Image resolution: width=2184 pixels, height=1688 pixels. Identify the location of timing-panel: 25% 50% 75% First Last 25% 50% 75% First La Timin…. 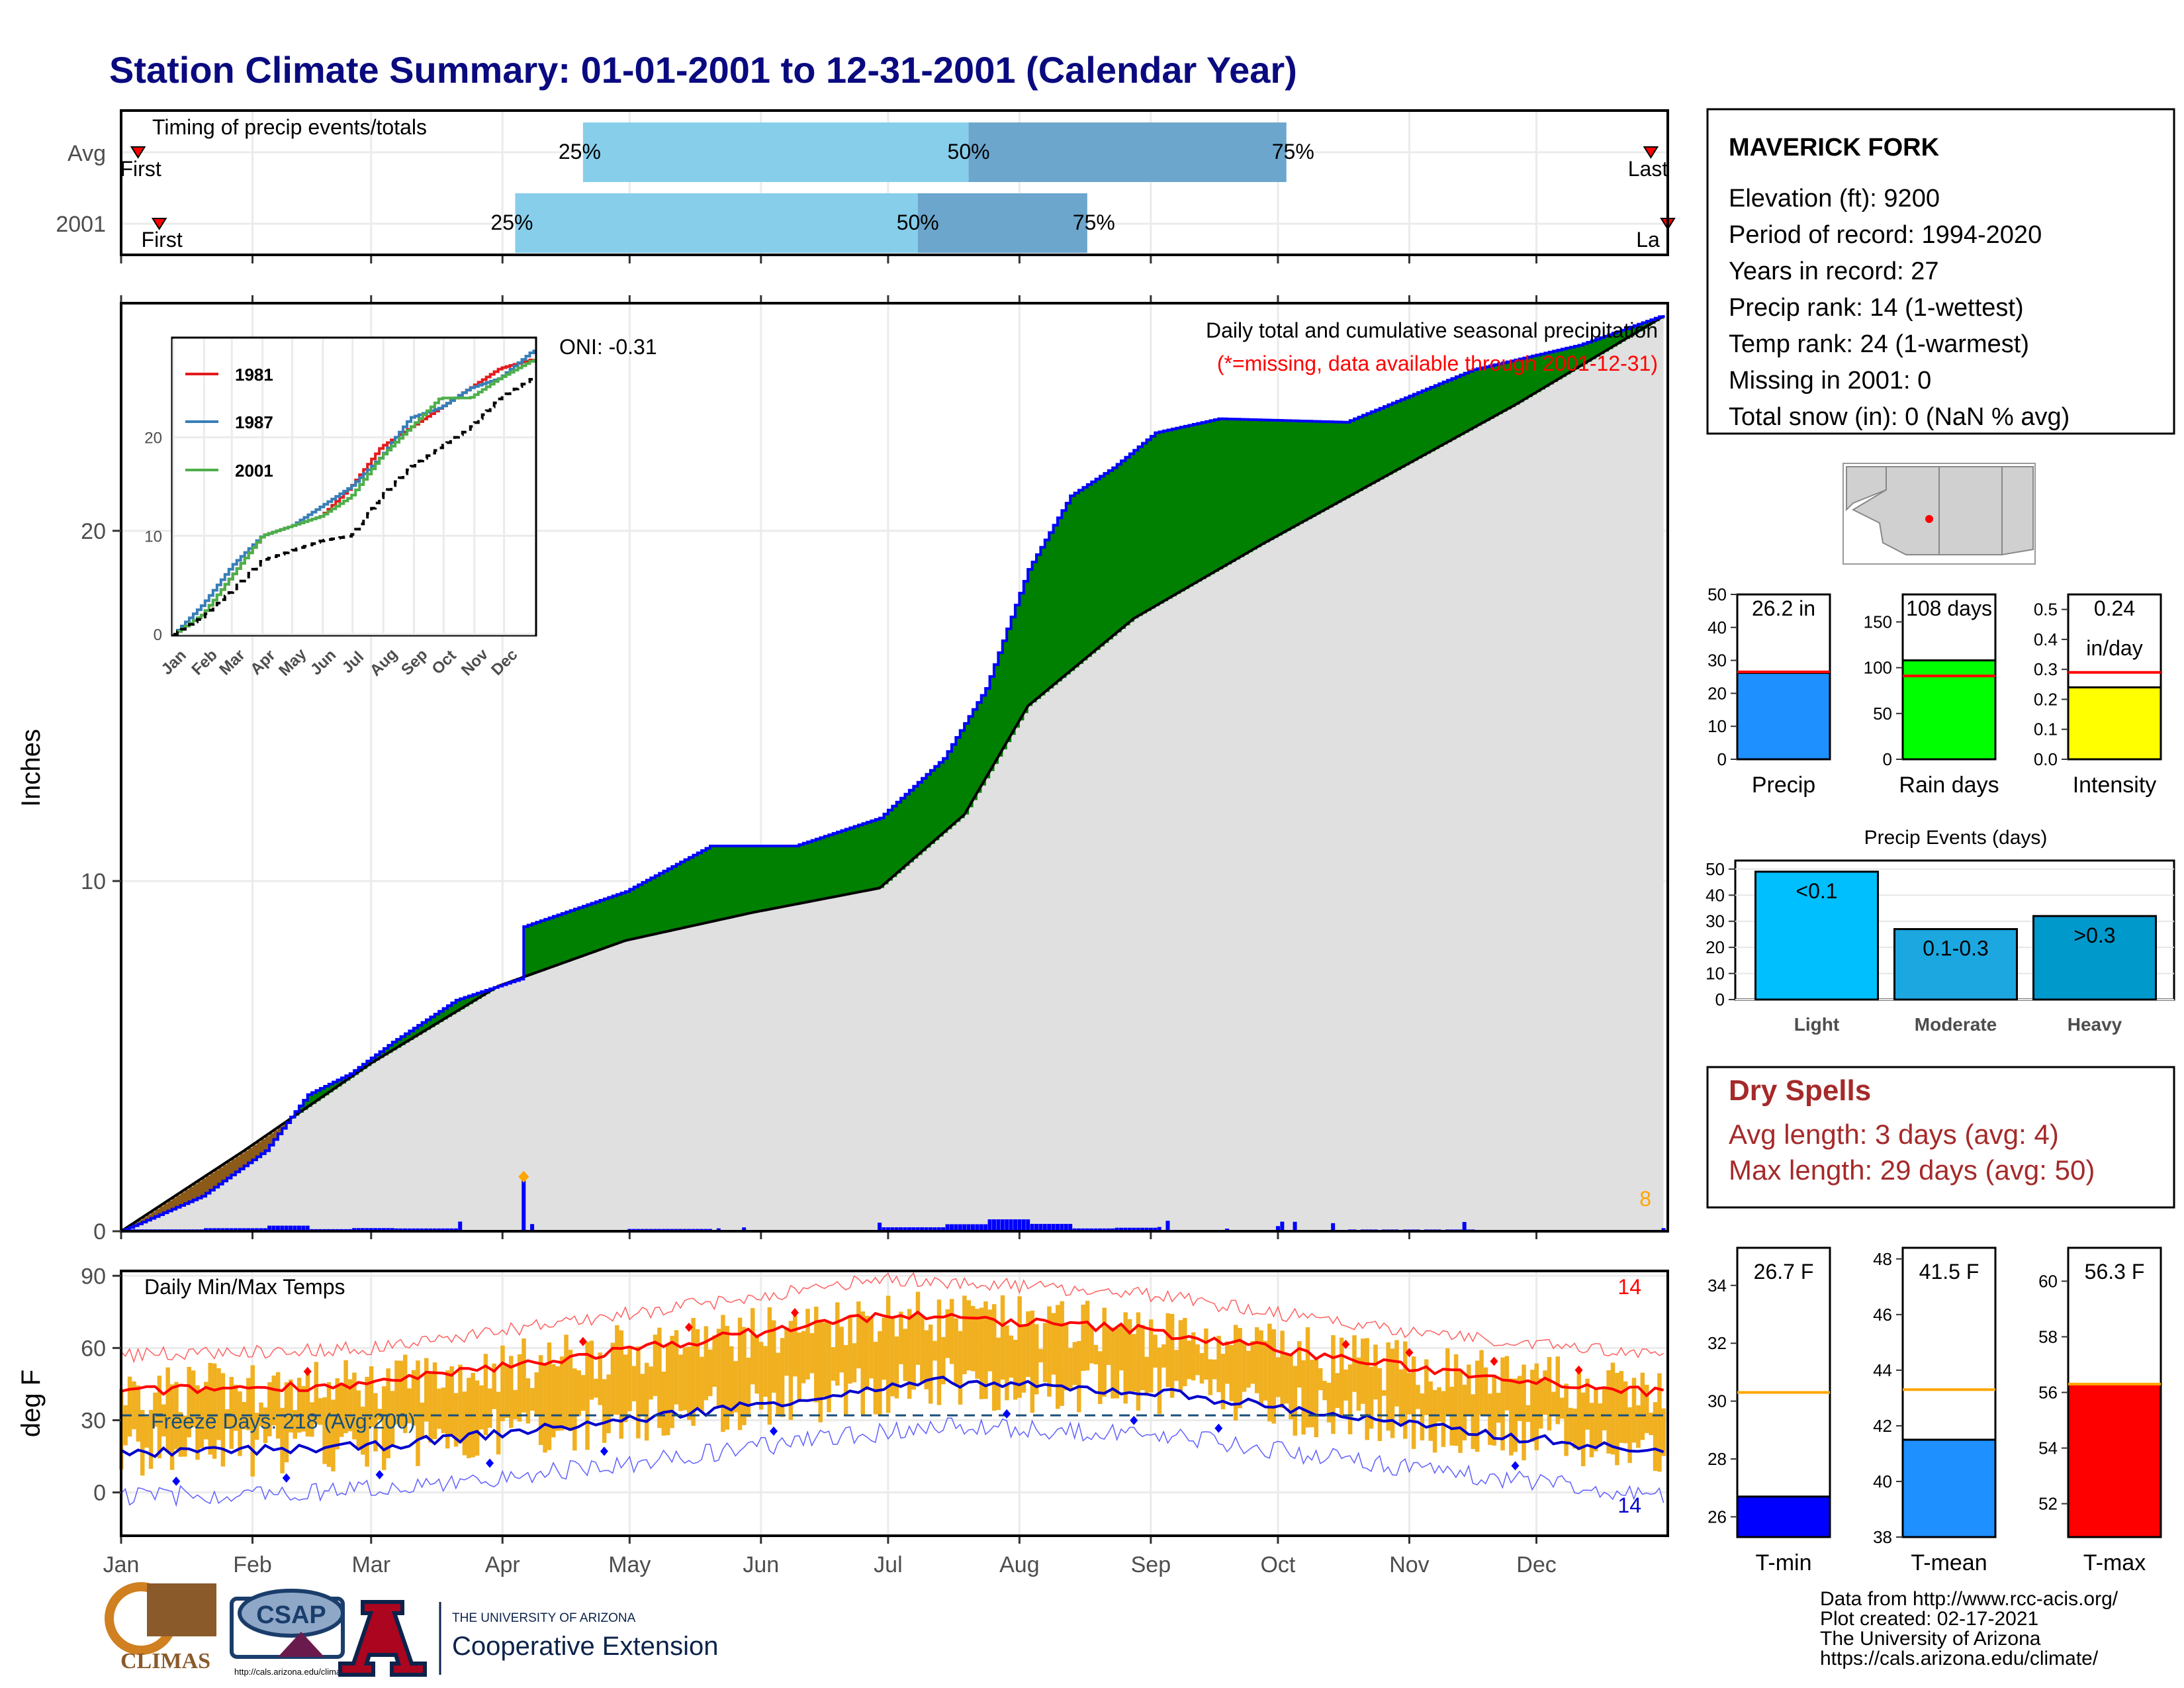
(866, 186).